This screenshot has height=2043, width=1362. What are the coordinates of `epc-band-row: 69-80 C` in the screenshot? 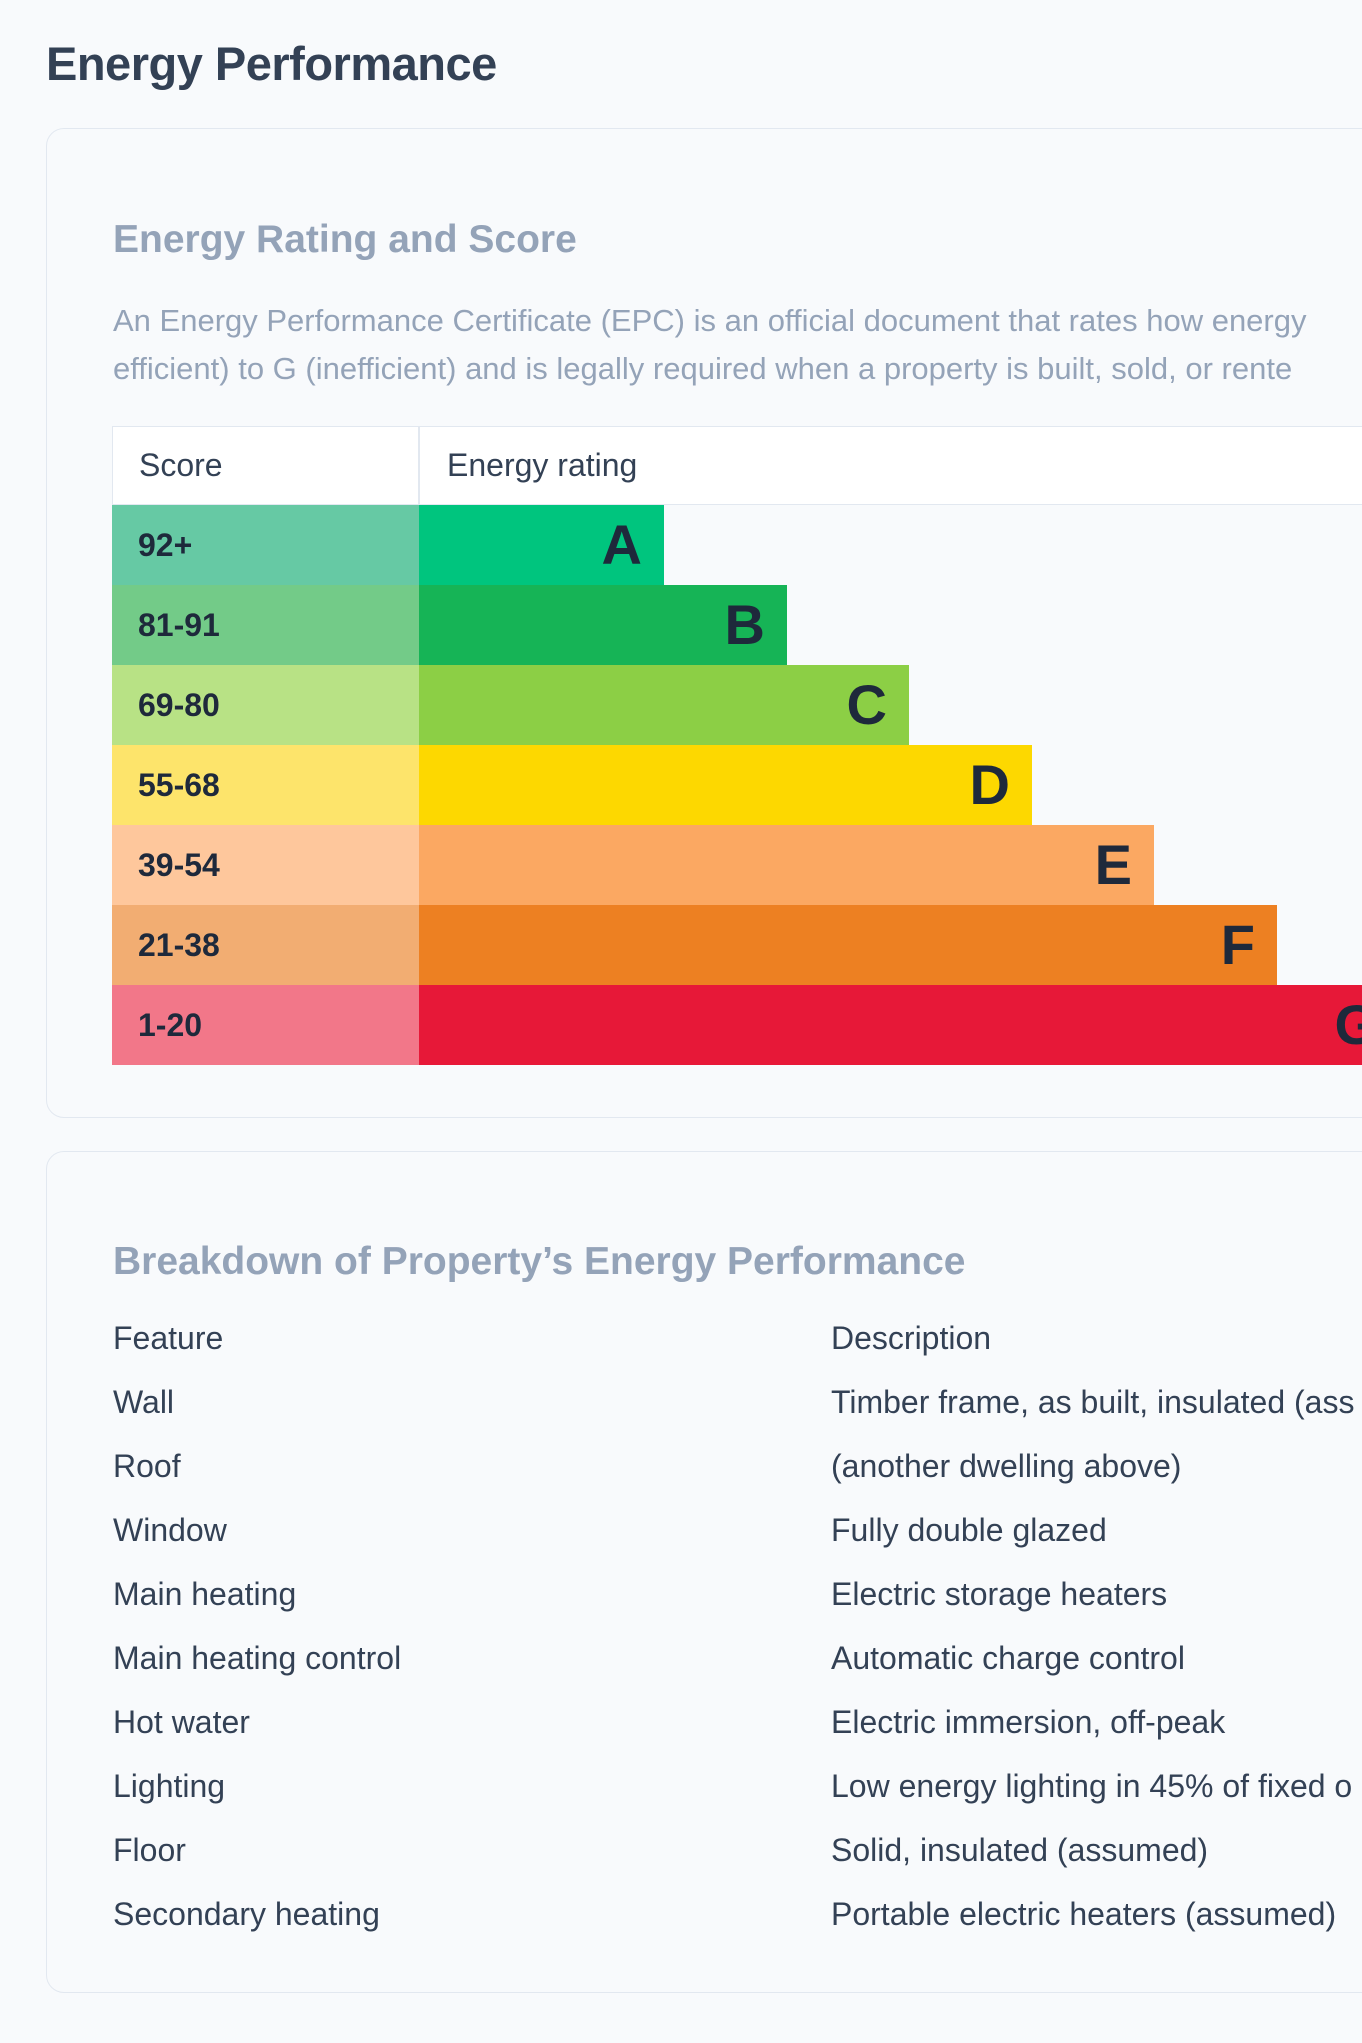 It's located at (737, 705).